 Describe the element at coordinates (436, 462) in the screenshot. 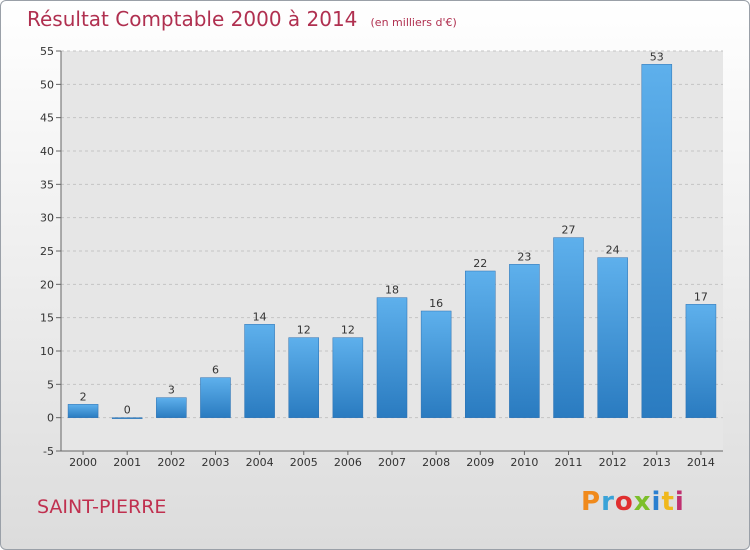

I see `x-tick-label: 2008` at that location.